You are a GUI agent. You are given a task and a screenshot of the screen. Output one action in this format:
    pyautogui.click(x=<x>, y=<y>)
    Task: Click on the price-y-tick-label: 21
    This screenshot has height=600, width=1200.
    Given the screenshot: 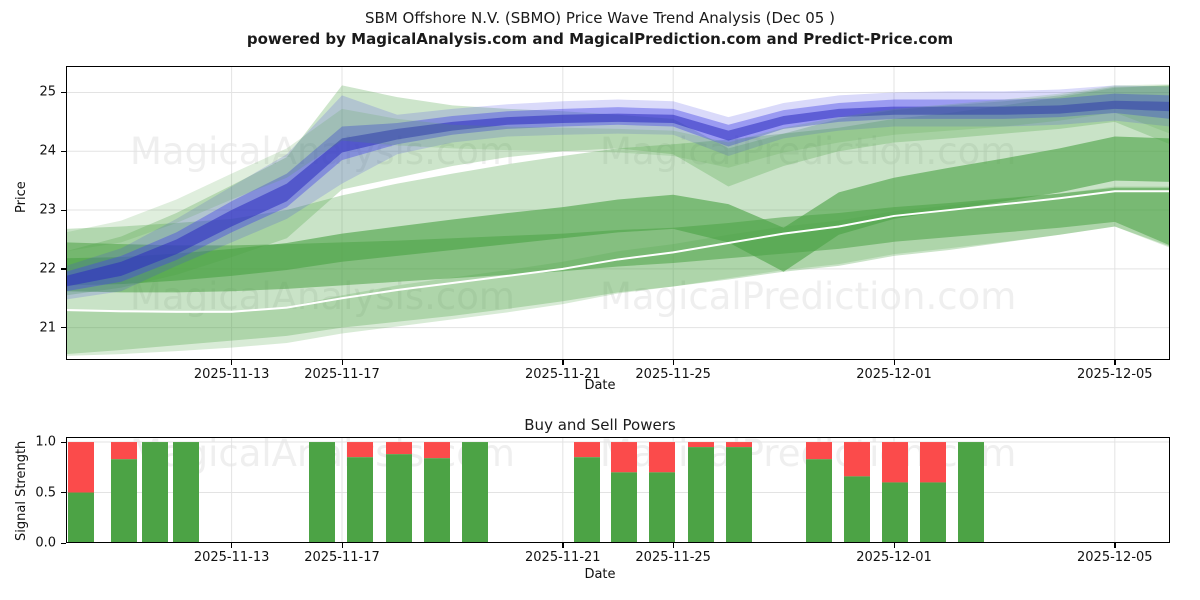 What is the action you would take?
    pyautogui.click(x=47, y=328)
    